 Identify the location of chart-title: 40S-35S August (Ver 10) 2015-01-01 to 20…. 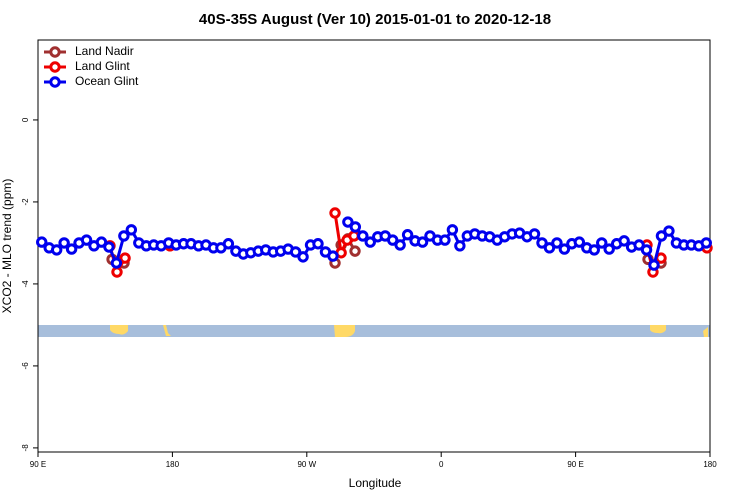
(375, 19).